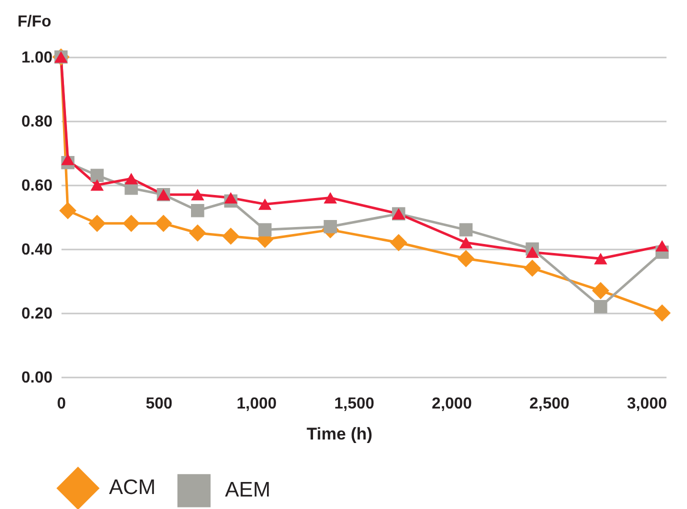 This screenshot has width=687, height=509. Describe the element at coordinates (37, 250) in the screenshot. I see `y-tick-label: 0.40` at that location.